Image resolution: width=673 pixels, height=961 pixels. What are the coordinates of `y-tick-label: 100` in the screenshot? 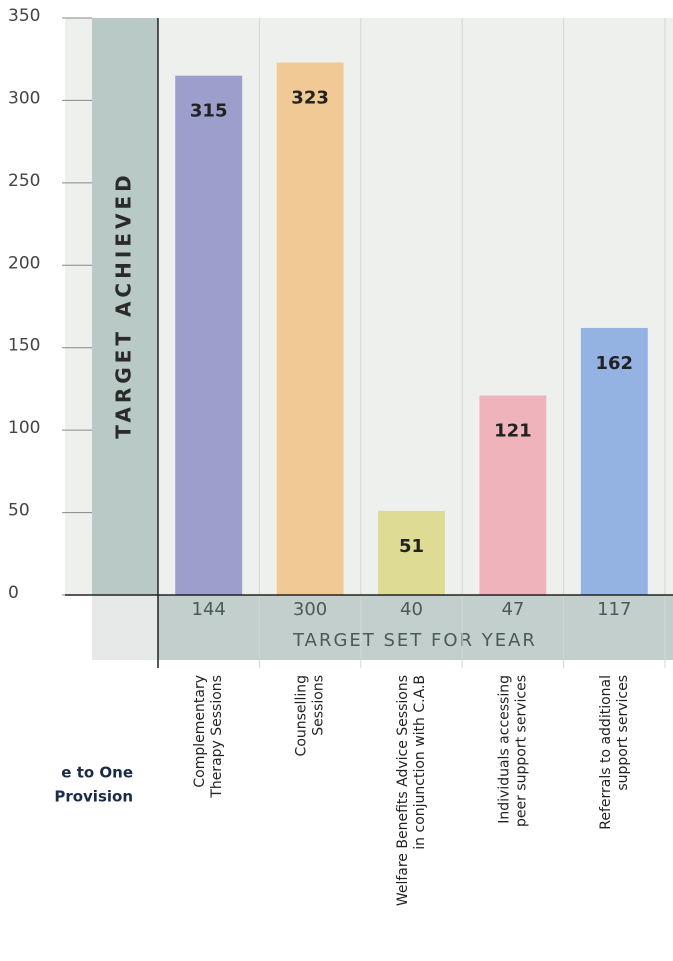 It's located at (24, 428).